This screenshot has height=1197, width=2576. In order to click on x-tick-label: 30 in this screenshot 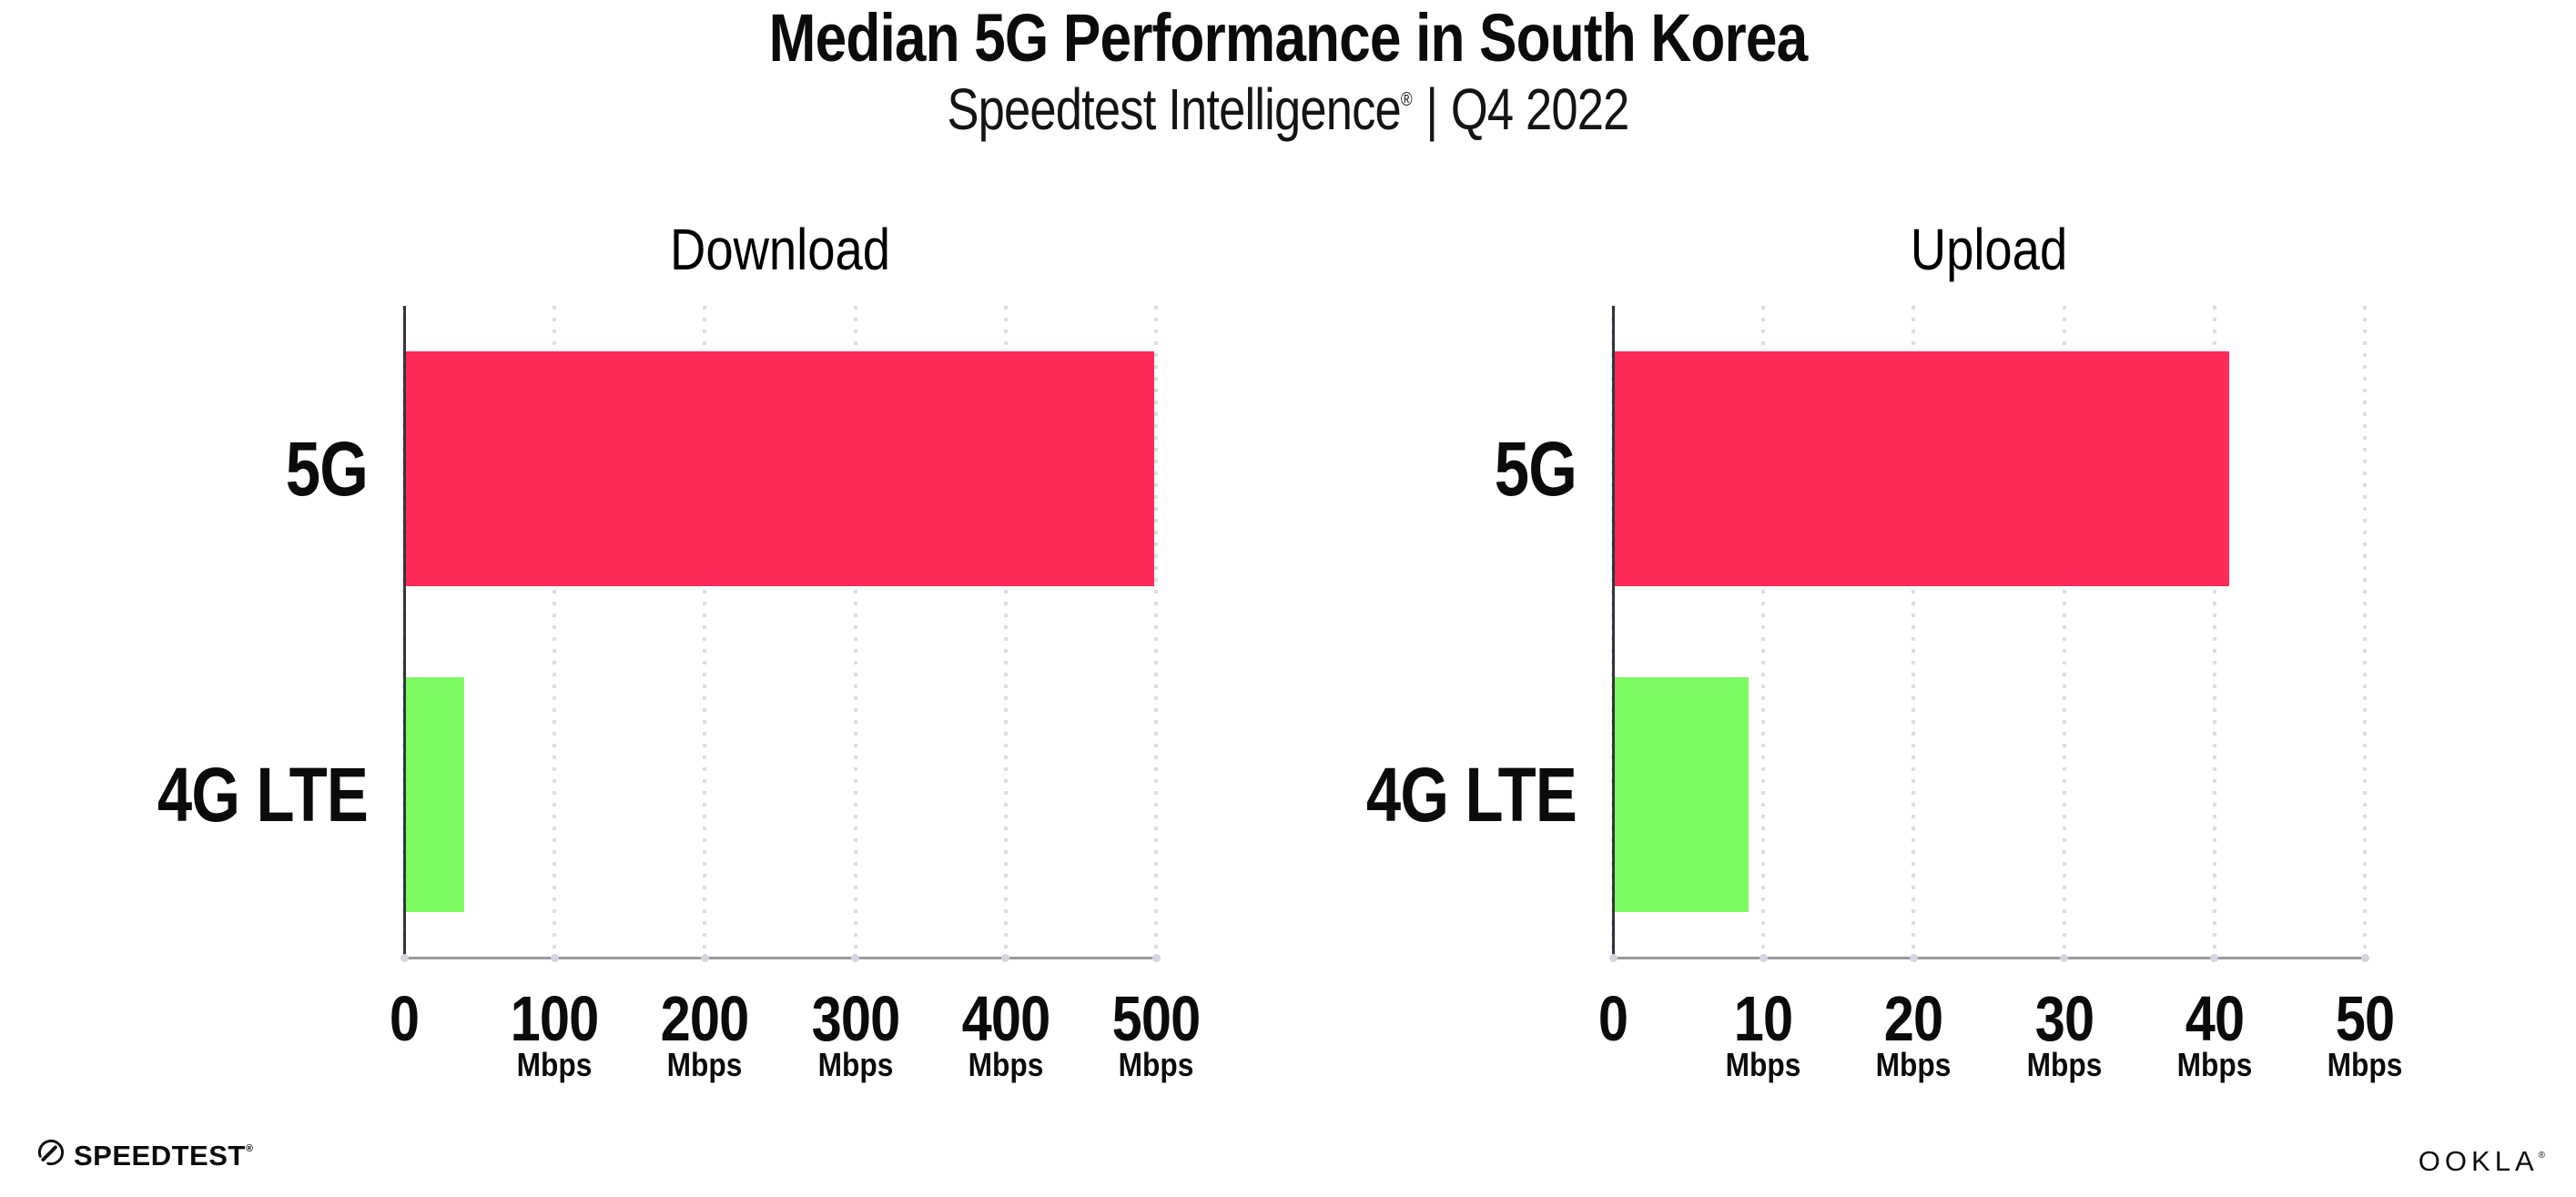, I will do `click(2064, 1018)`.